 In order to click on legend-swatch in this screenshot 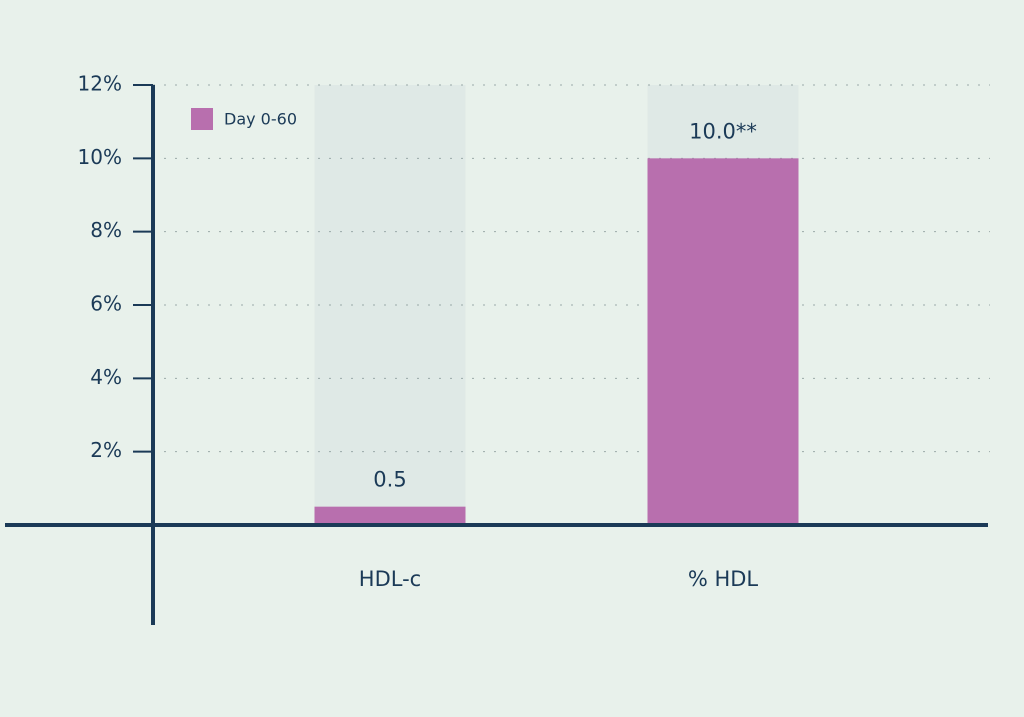, I will do `click(202, 119)`.